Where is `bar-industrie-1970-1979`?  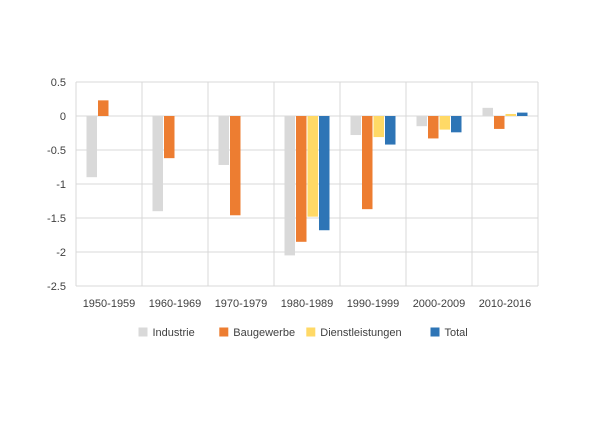 bar-industrie-1970-1979 is located at coordinates (223, 140).